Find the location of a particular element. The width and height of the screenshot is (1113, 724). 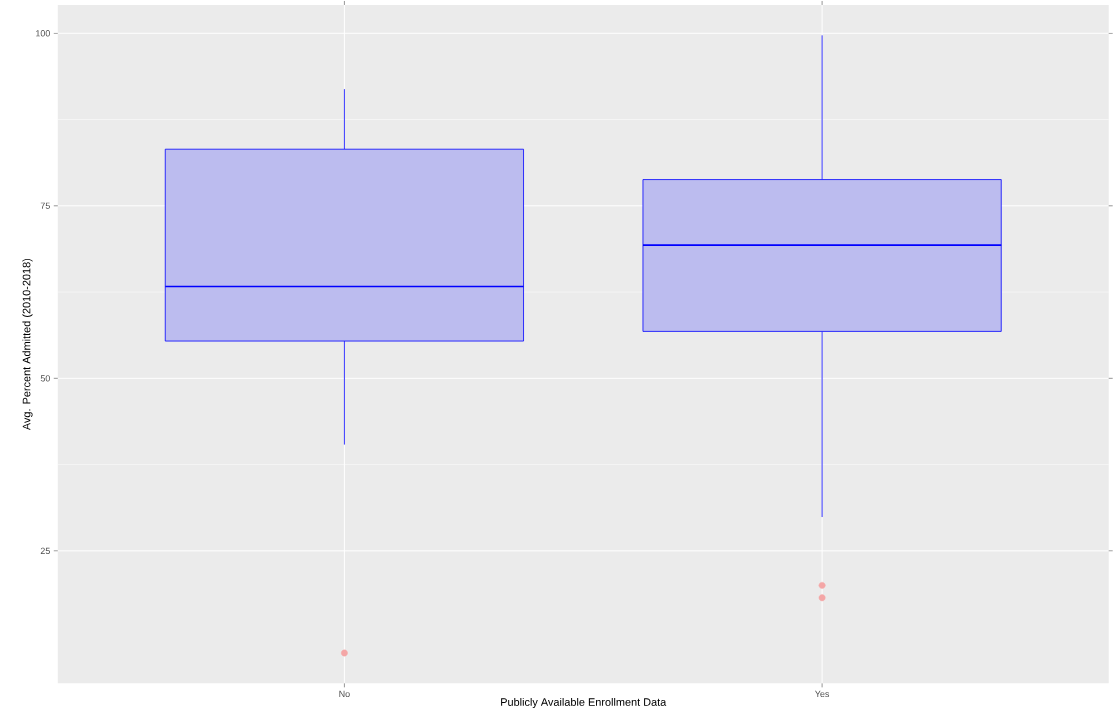

x-axis-title: Publicly Available Enrollment Data is located at coordinates (584, 702).